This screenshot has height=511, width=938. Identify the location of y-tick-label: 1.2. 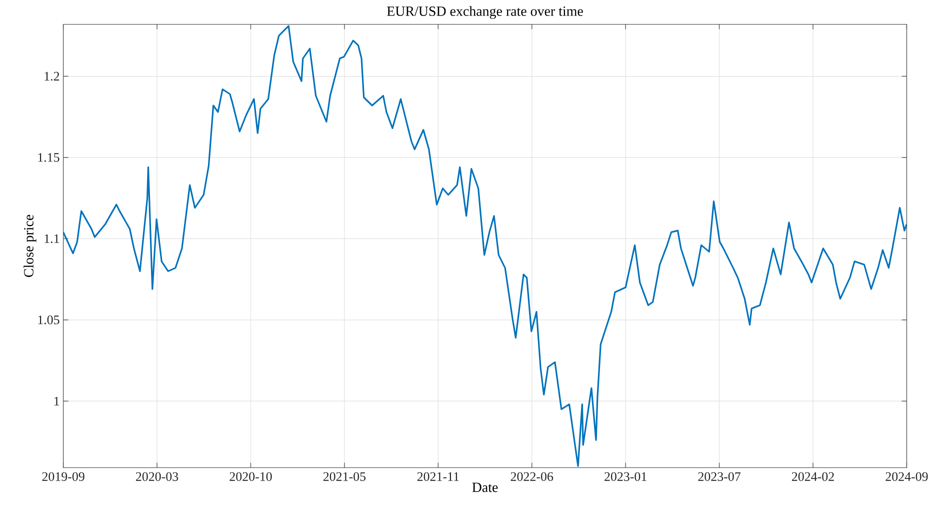
(52, 76).